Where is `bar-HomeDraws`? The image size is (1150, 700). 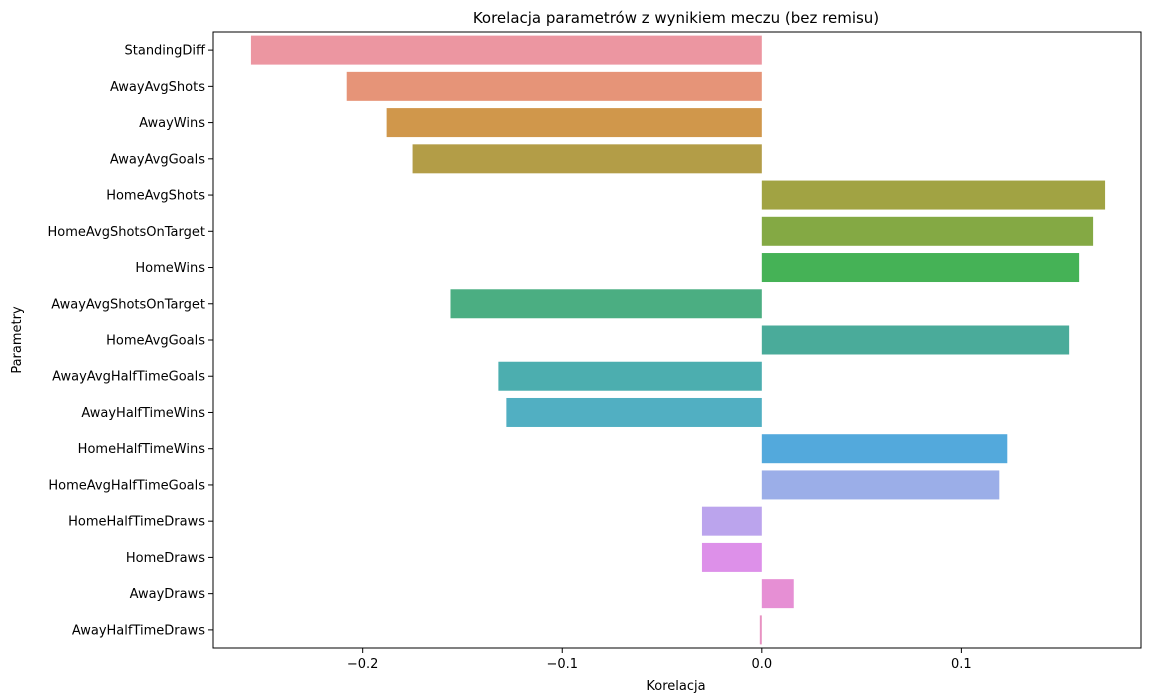
bar-HomeDraws is located at coordinates (731, 557).